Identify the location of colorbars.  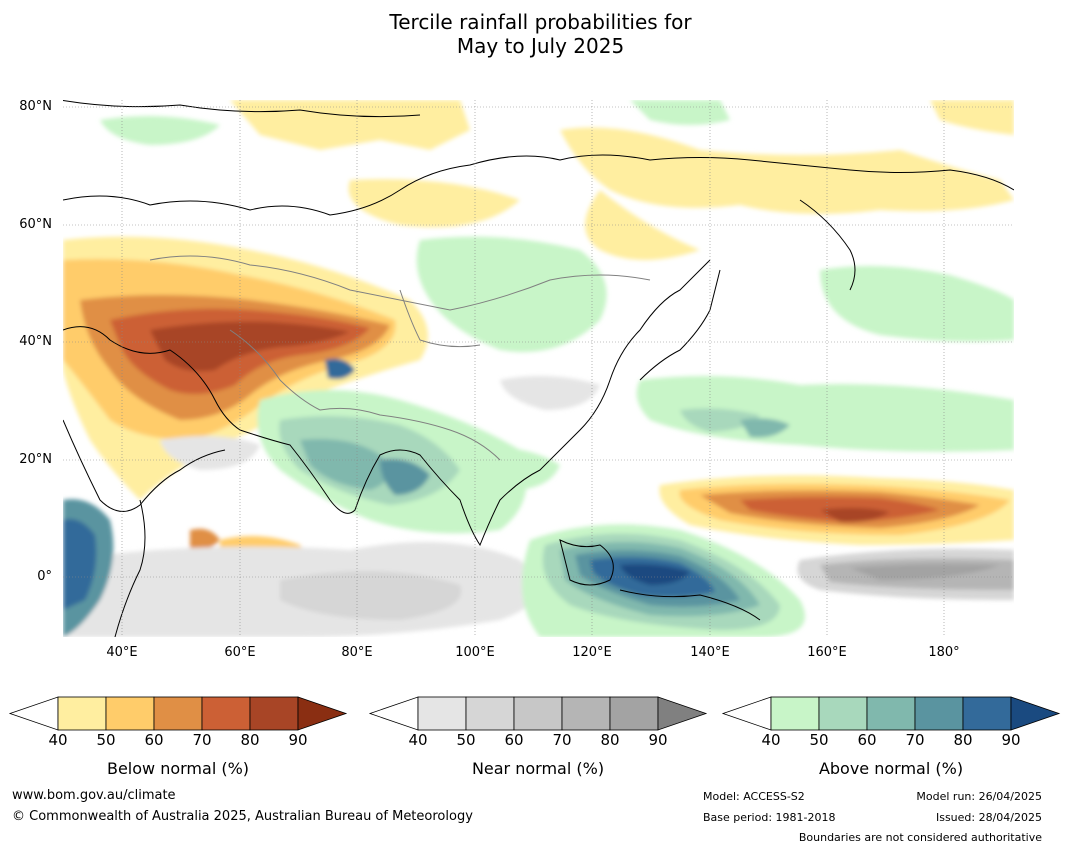
(534, 713).